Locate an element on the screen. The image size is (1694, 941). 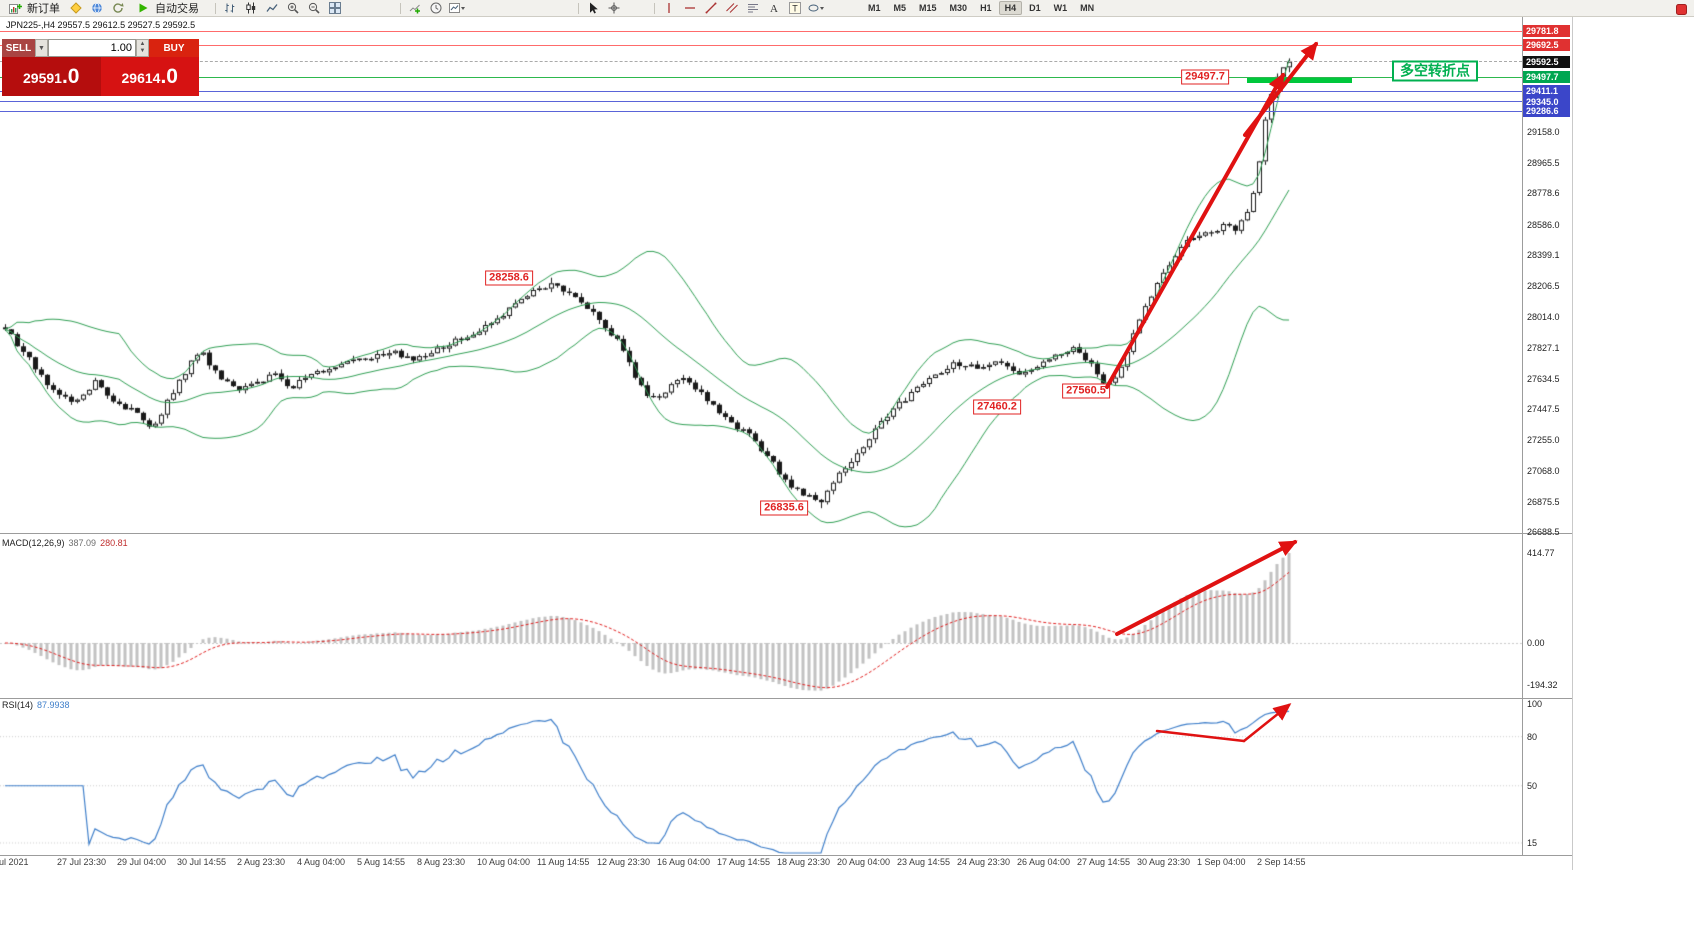
buy-price: 29614.0 is located at coordinates (149, 76).